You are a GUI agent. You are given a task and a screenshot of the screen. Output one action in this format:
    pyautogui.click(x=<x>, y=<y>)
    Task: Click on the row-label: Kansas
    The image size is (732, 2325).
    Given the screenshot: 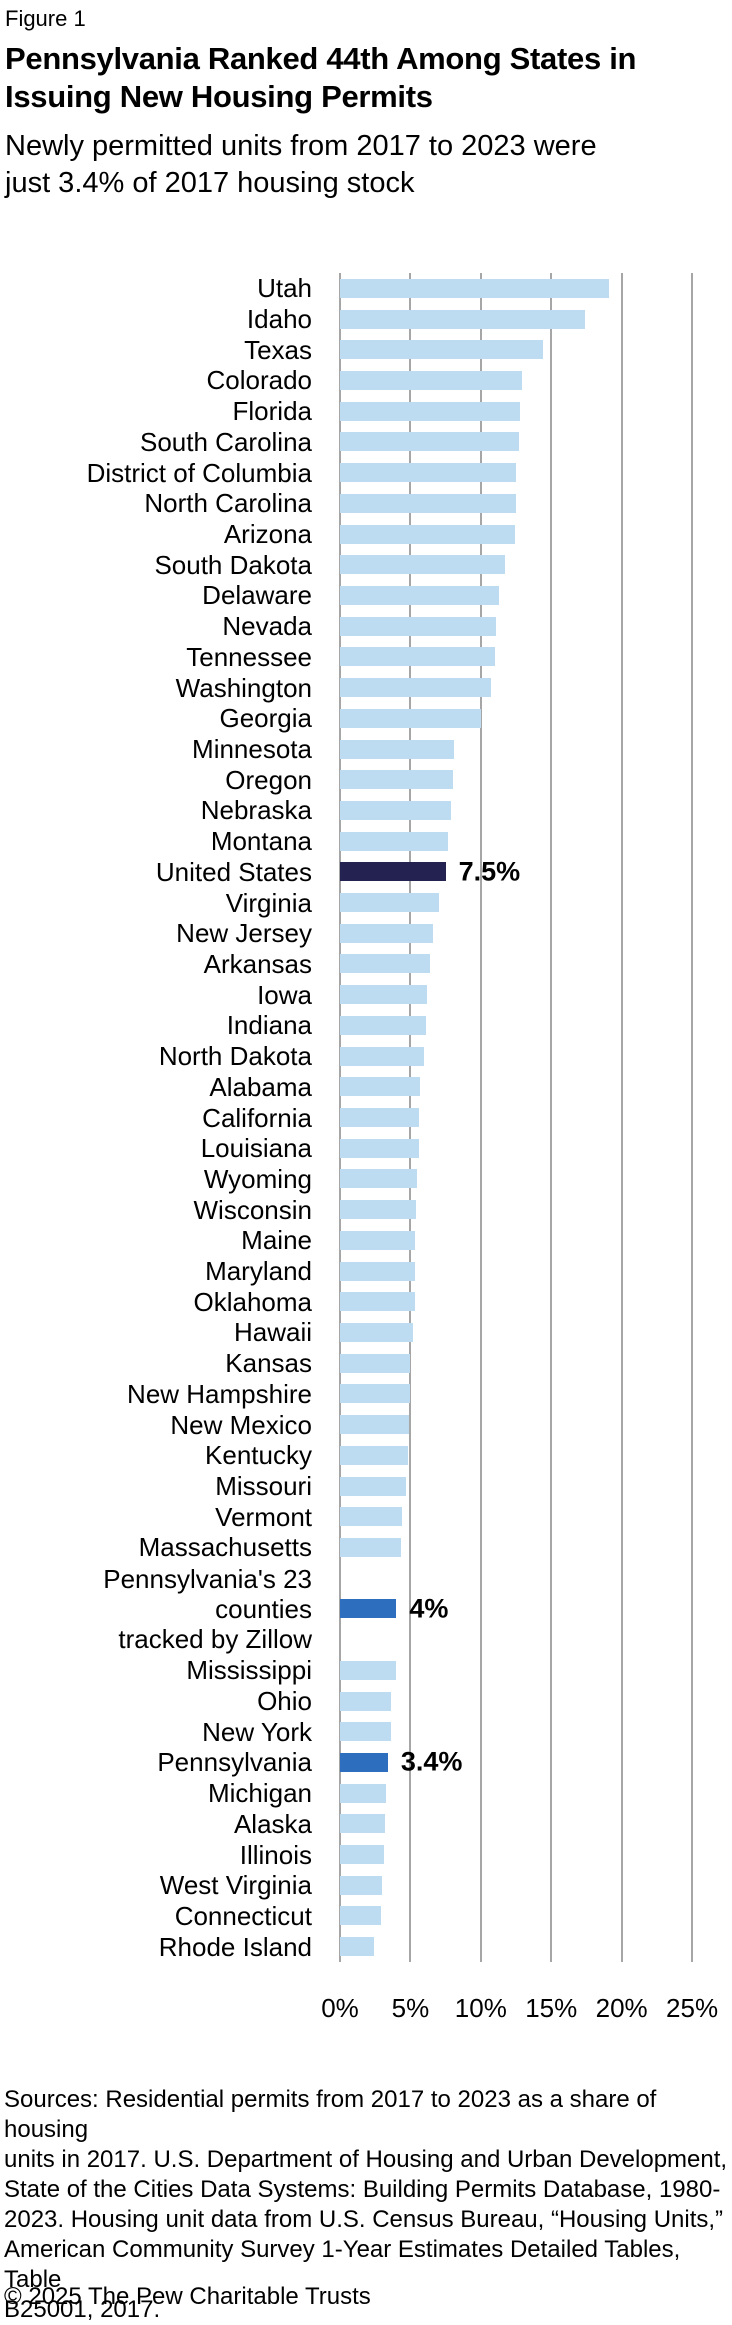 What is the action you would take?
    pyautogui.click(x=268, y=1363)
    